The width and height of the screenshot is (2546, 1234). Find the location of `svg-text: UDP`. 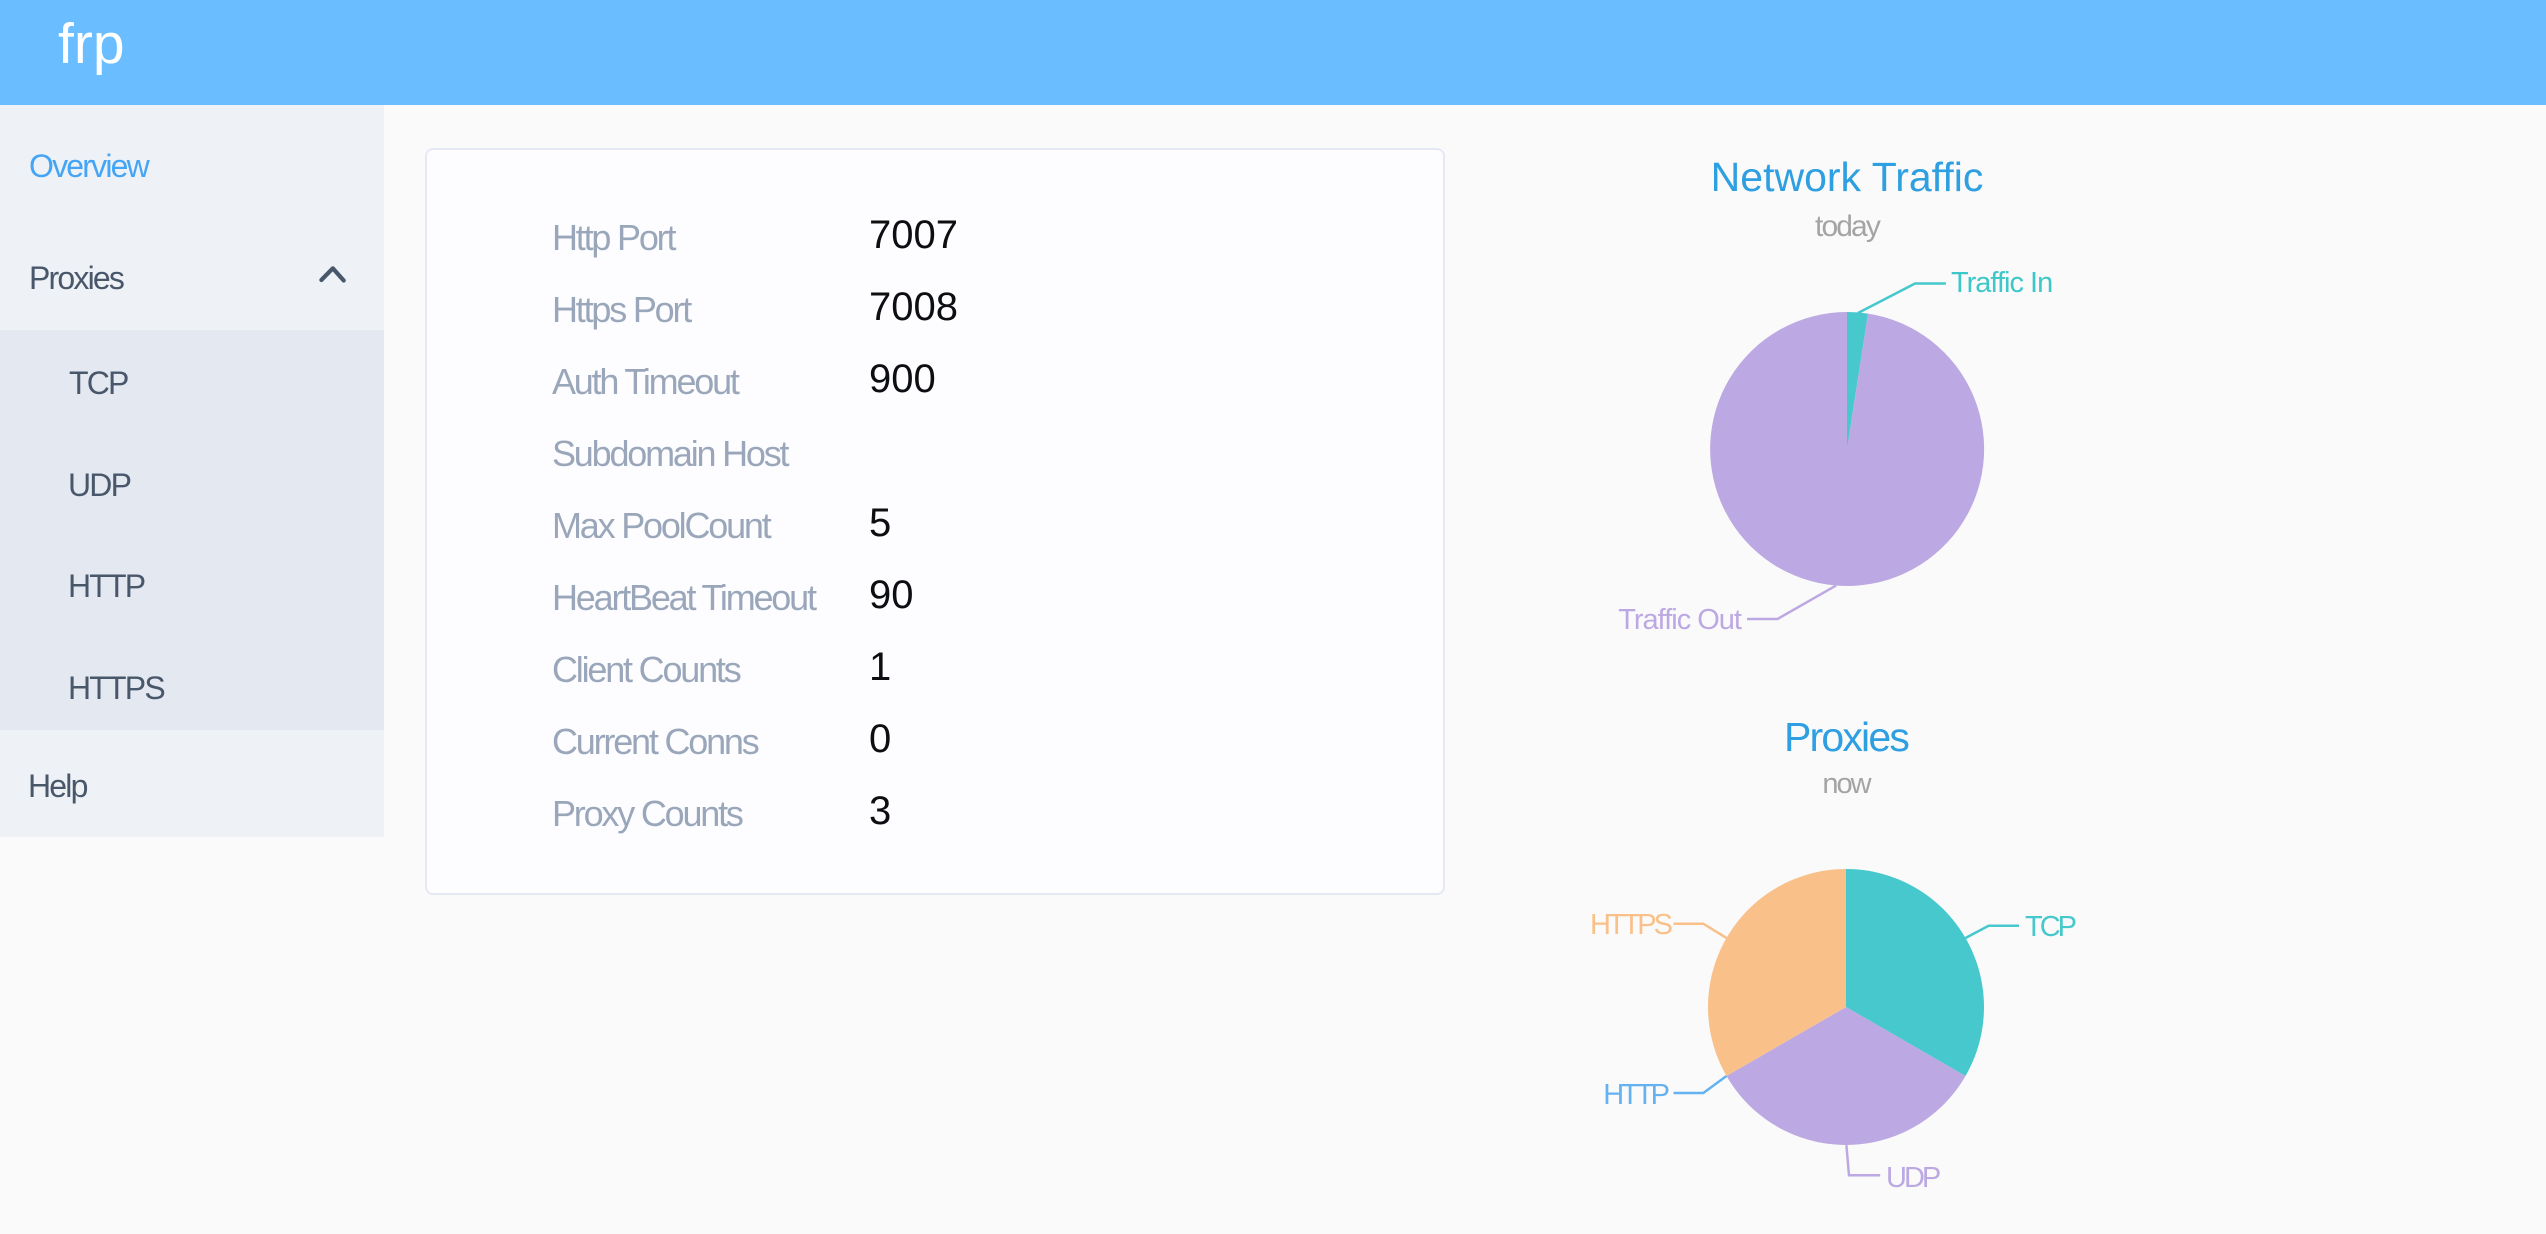

svg-text: UDP is located at coordinates (1913, 1178).